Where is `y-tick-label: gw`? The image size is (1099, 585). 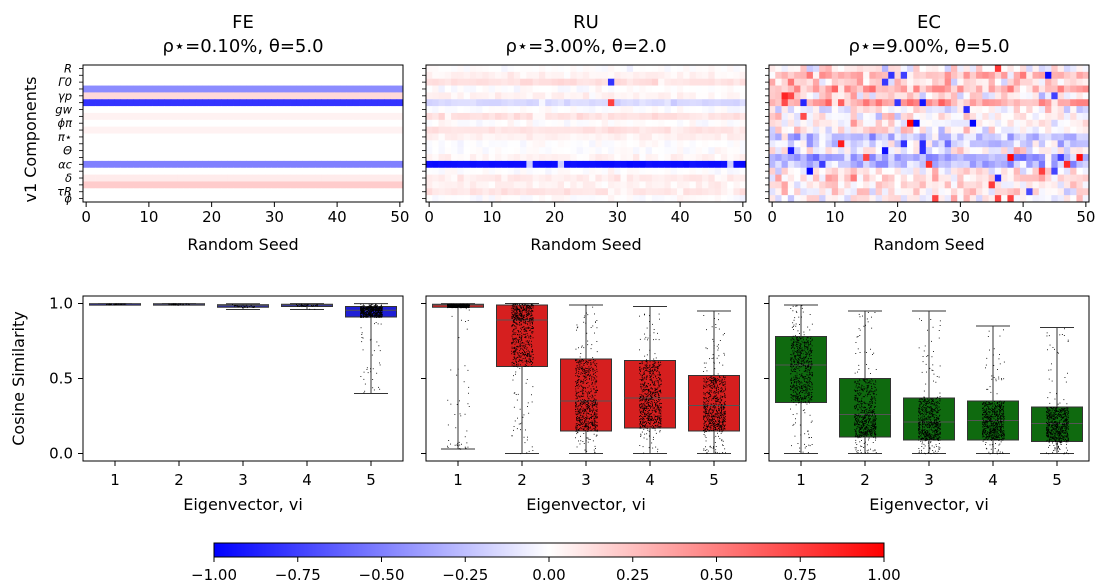
y-tick-label: gw is located at coordinates (63, 110).